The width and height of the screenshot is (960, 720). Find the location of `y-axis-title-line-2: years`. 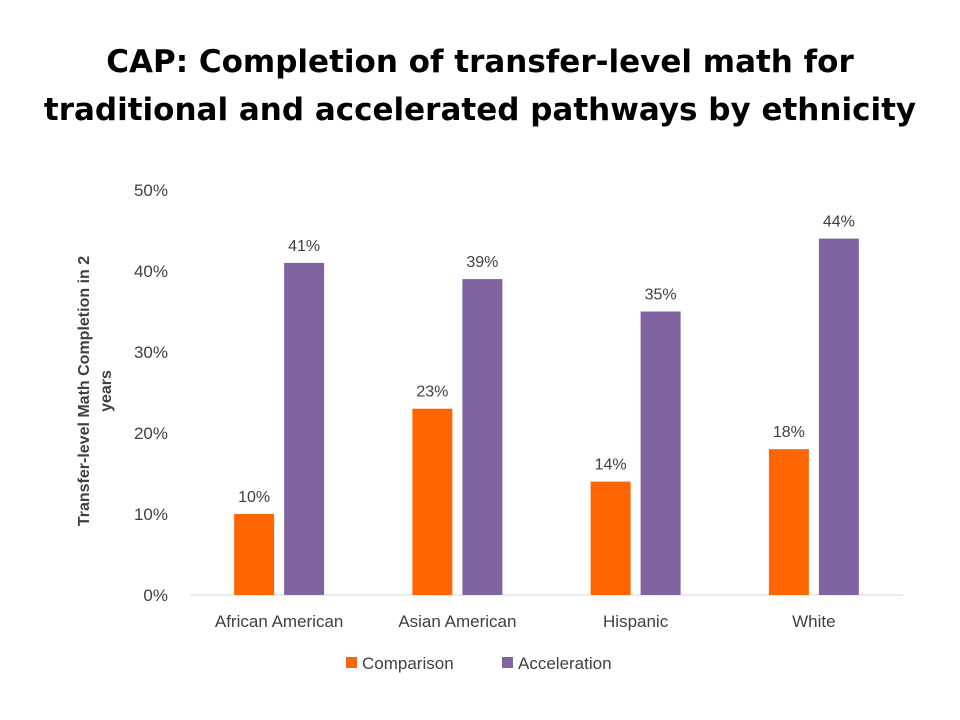

y-axis-title-line-2: years is located at coordinates (106, 391).